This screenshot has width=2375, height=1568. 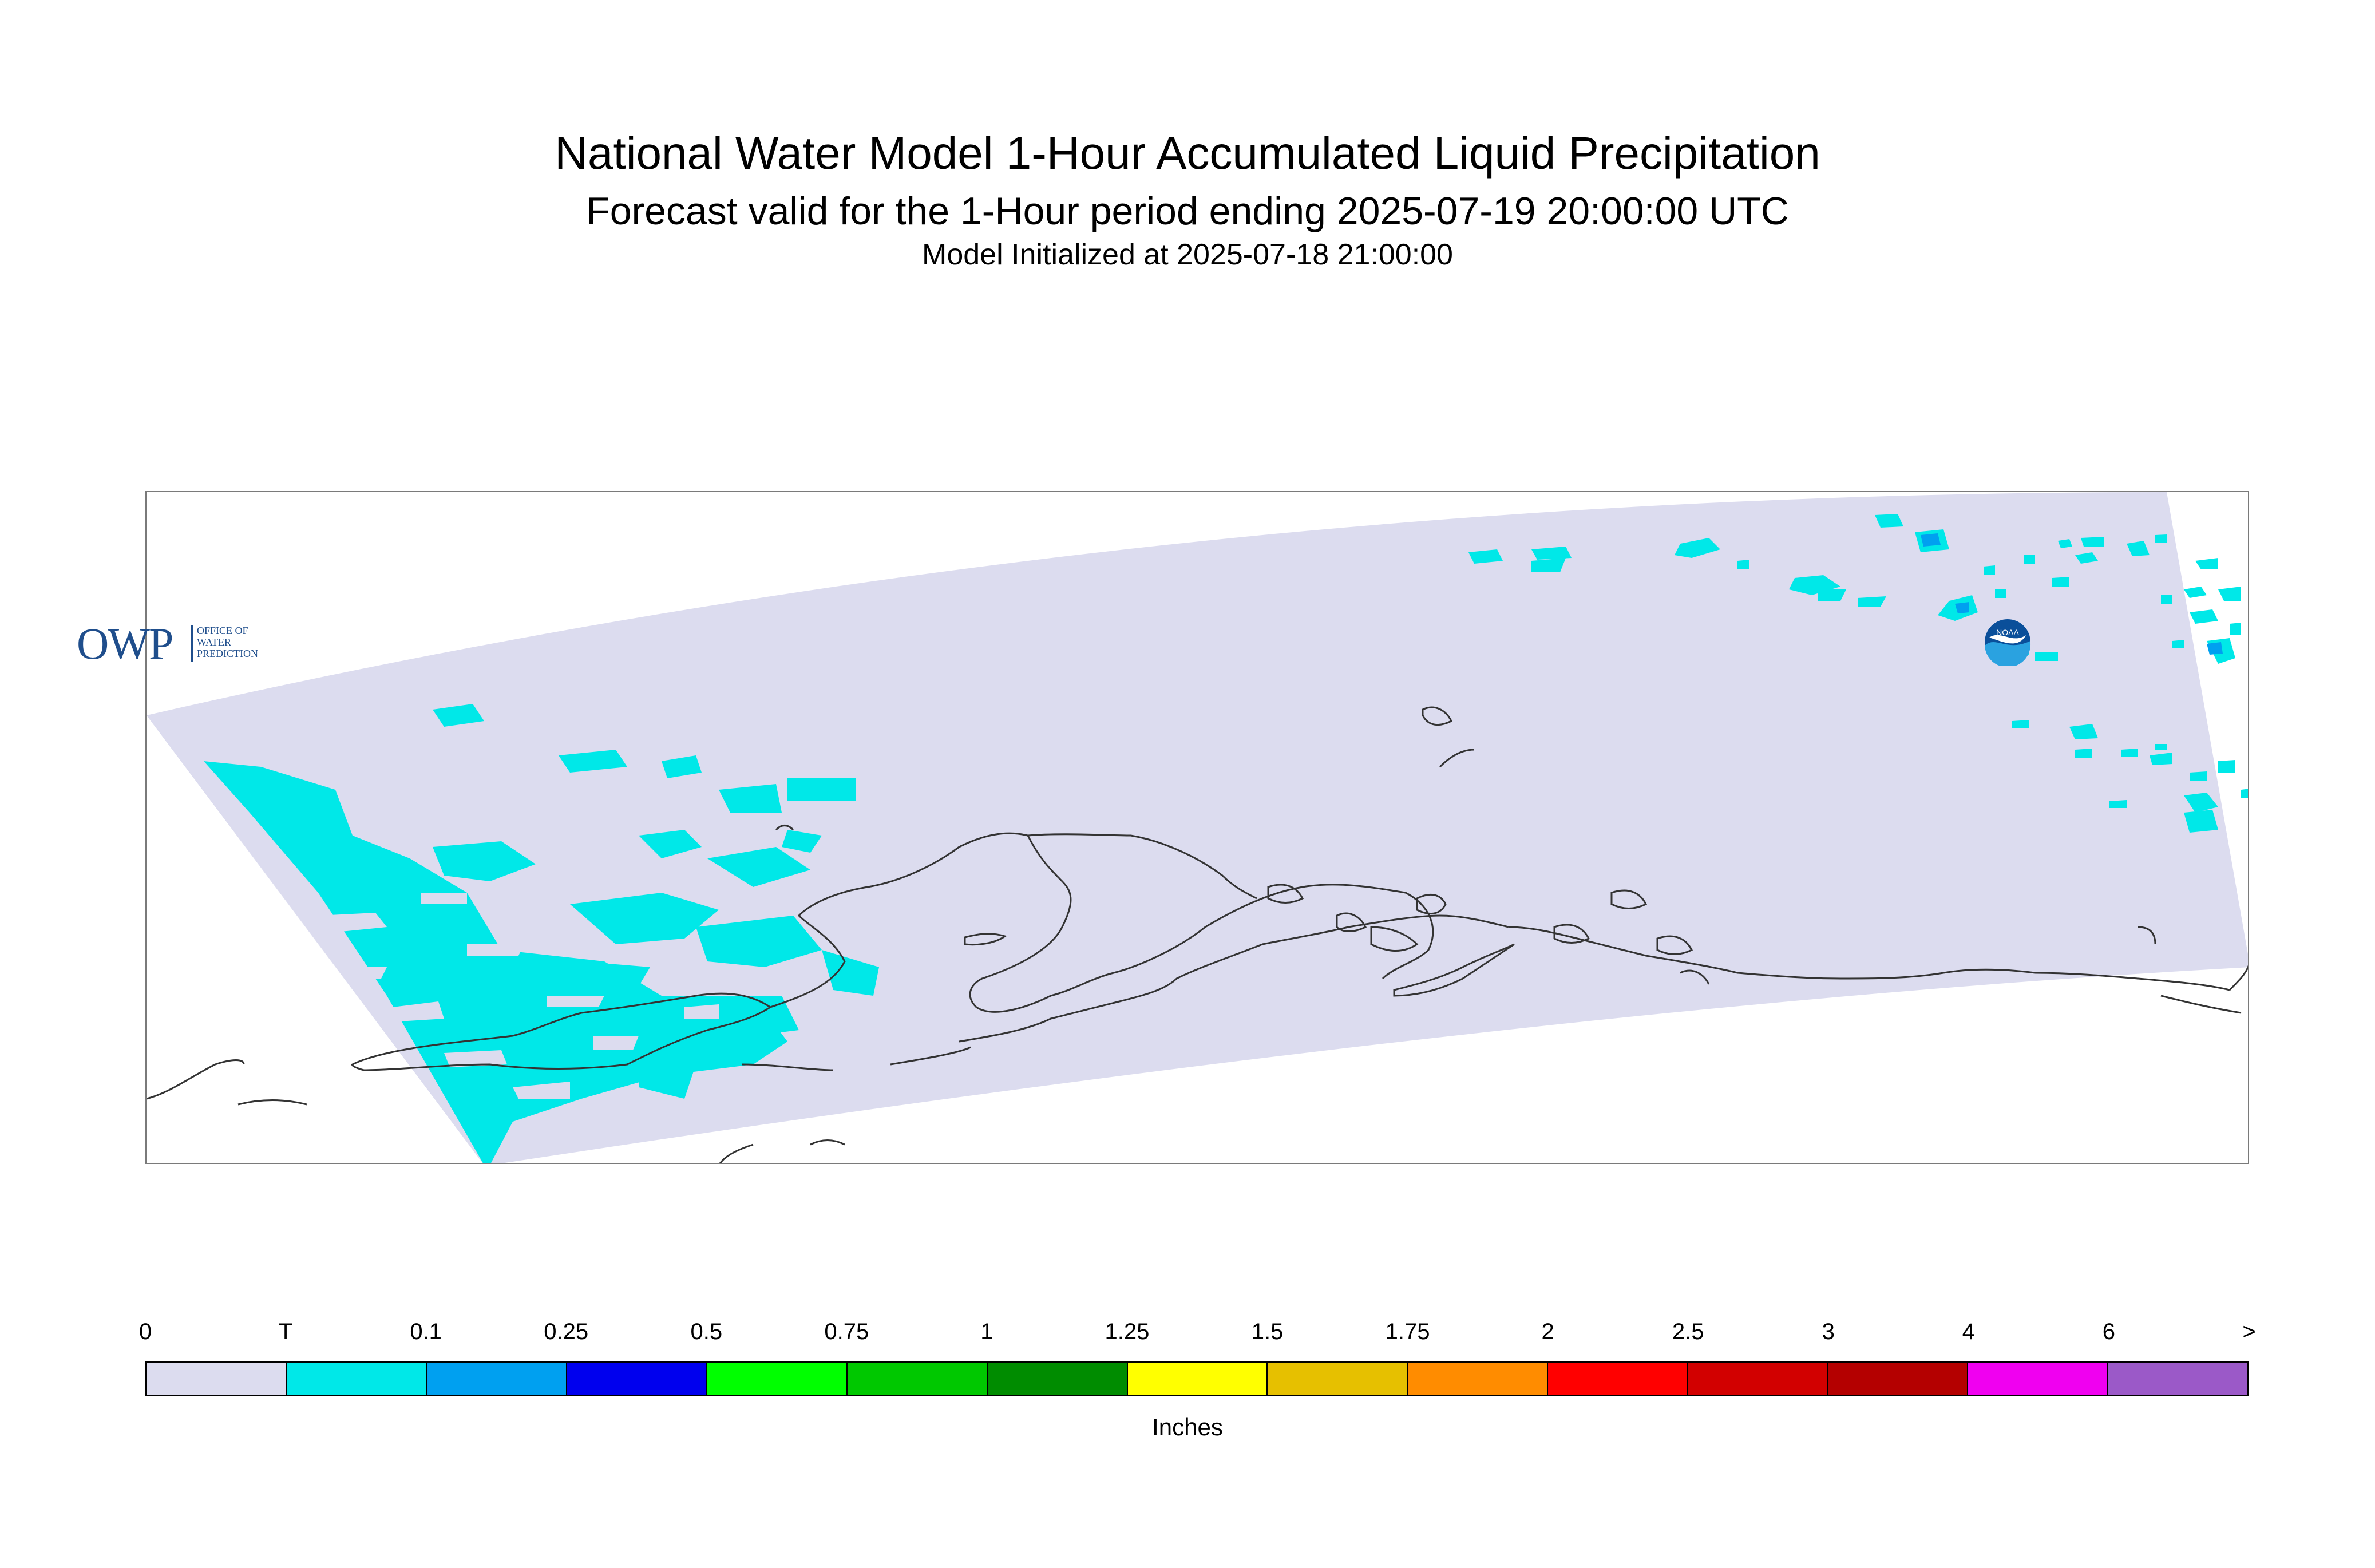 I want to click on legend-tick: >, so click(x=2249, y=1331).